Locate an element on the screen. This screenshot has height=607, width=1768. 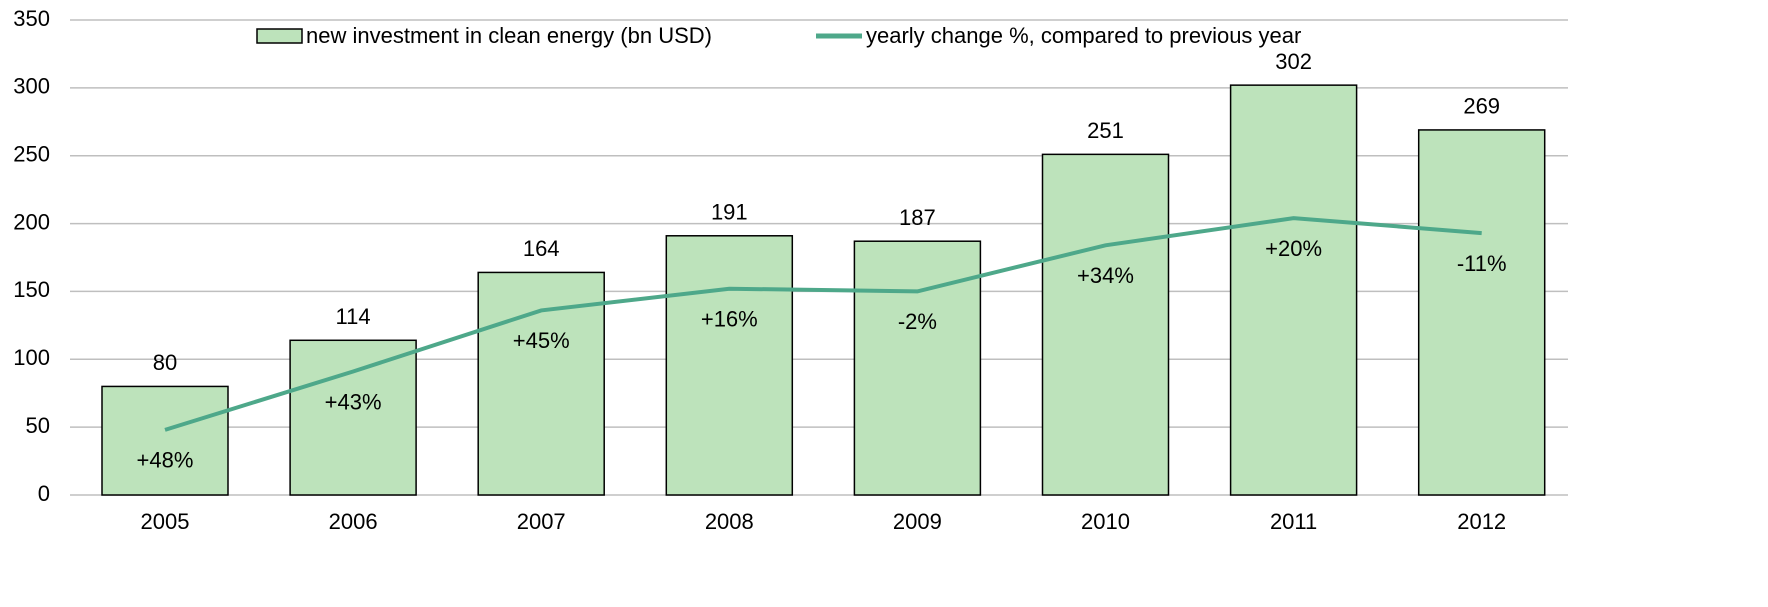
legend-label: new investment in clean energy (bn USD) is located at coordinates (509, 35).